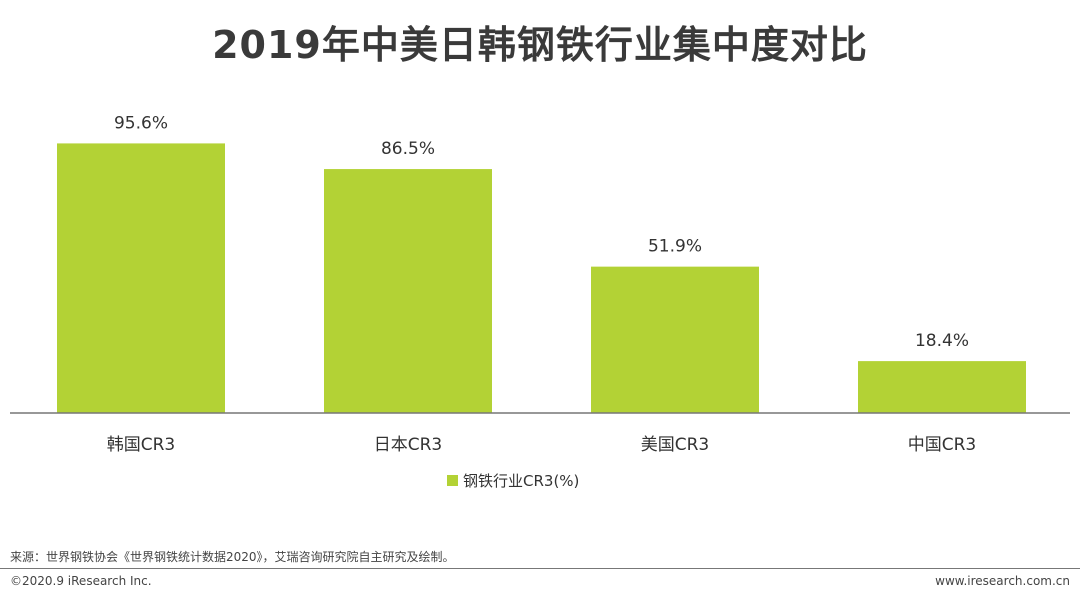  Describe the element at coordinates (540, 568) in the screenshot. I see `footer-divider` at that location.